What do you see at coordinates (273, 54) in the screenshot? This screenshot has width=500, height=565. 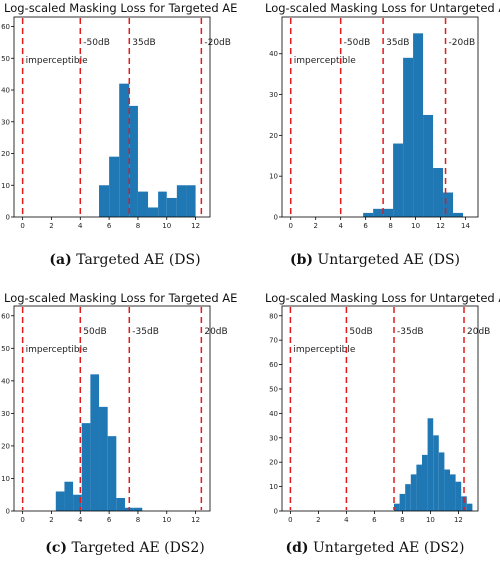 I see `chart-b-ytick-label: 40` at bounding box center [273, 54].